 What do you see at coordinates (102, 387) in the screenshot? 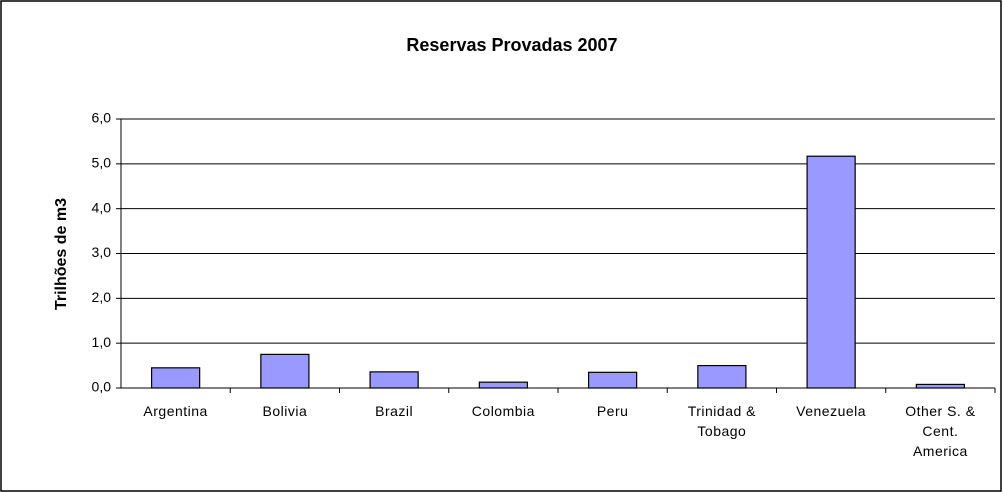
I see `y-tick-label: 0,0` at bounding box center [102, 387].